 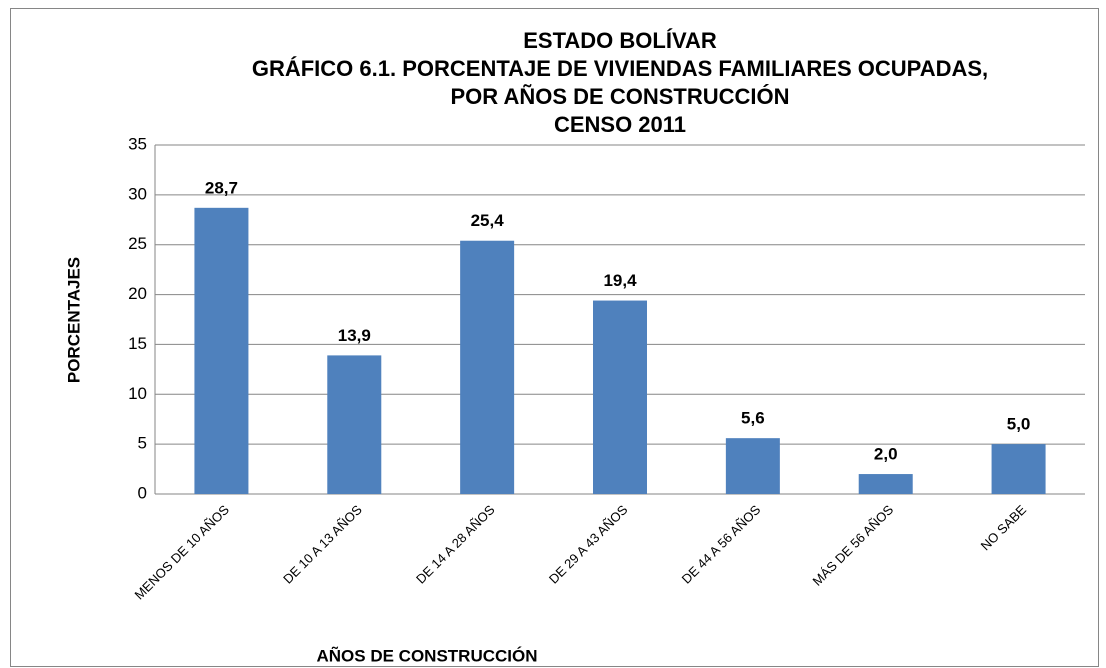 What do you see at coordinates (73, 320) in the screenshot?
I see `y-axis-title: PORCENTAJES` at bounding box center [73, 320].